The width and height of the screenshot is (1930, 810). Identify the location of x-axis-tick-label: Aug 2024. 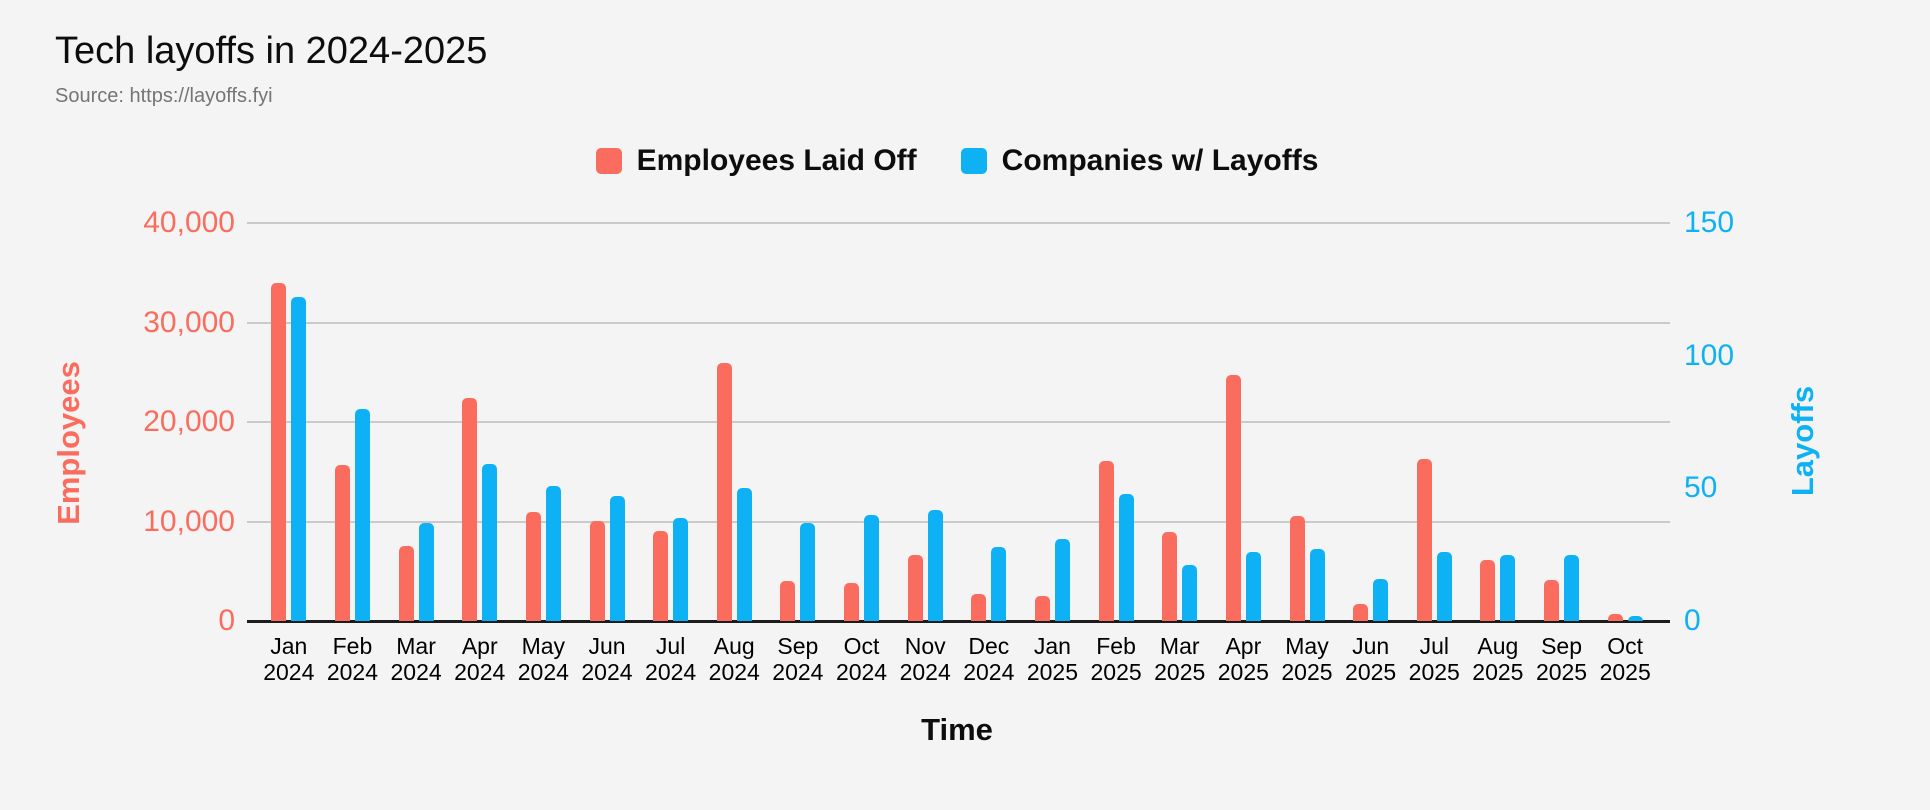
(734, 659).